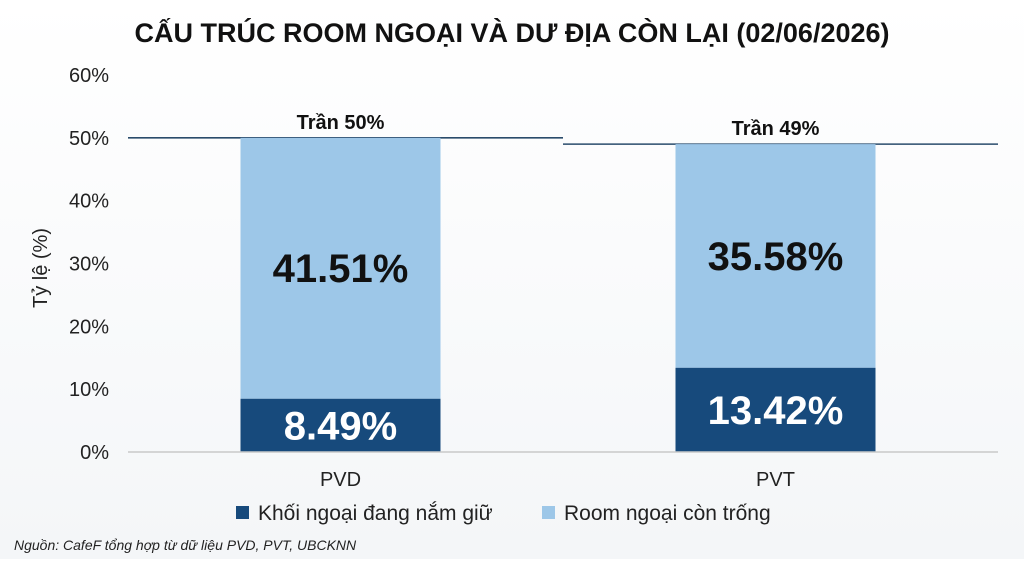 The height and width of the screenshot is (564, 1024). I want to click on y-tick-label: 10%, so click(89, 390).